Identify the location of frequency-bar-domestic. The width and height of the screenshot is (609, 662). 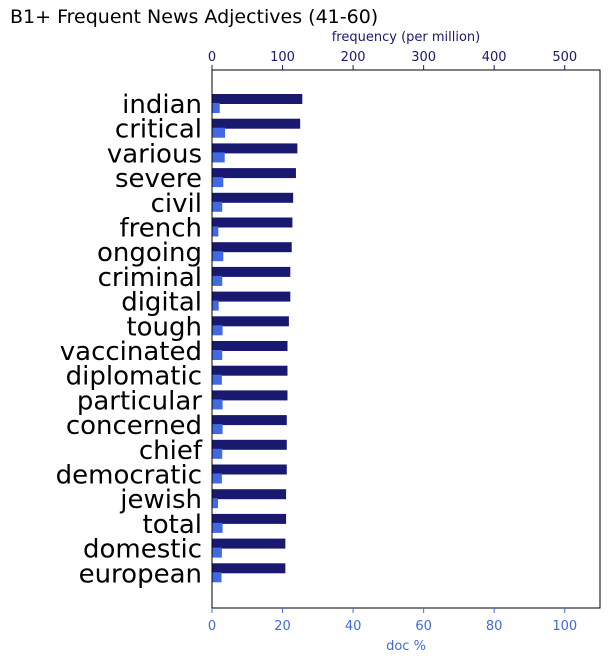
(249, 543).